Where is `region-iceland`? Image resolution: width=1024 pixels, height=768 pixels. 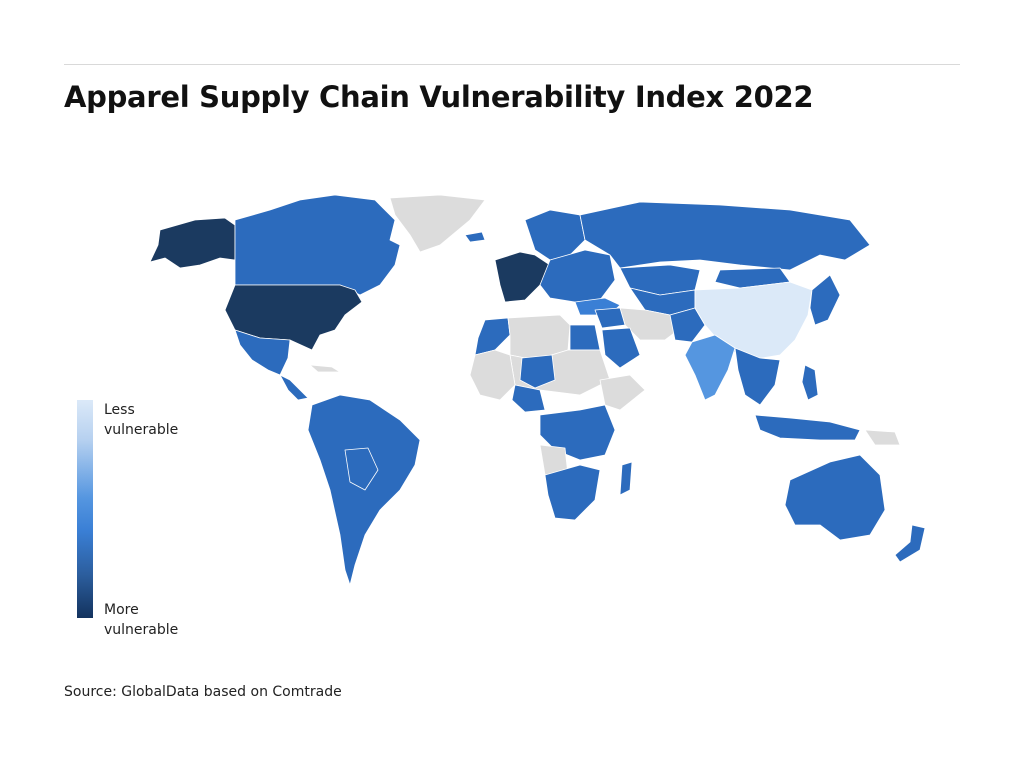
region-iceland is located at coordinates (475, 237).